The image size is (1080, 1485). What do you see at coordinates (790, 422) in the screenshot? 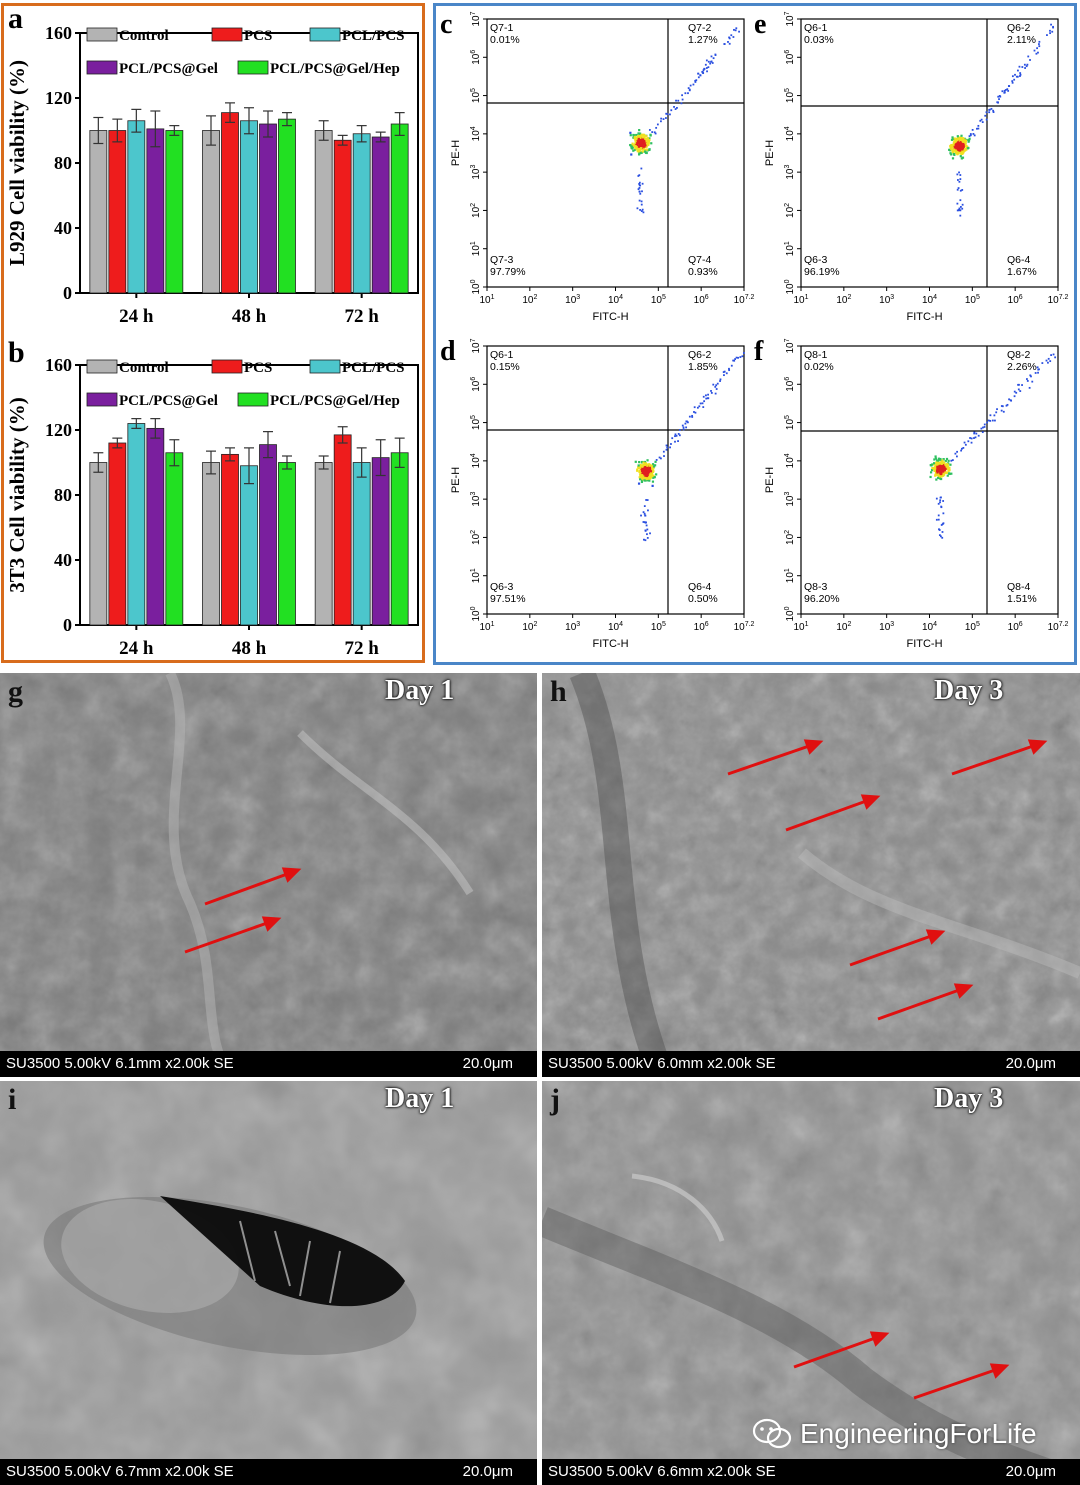
I see `y-tick-label: 105` at bounding box center [790, 422].